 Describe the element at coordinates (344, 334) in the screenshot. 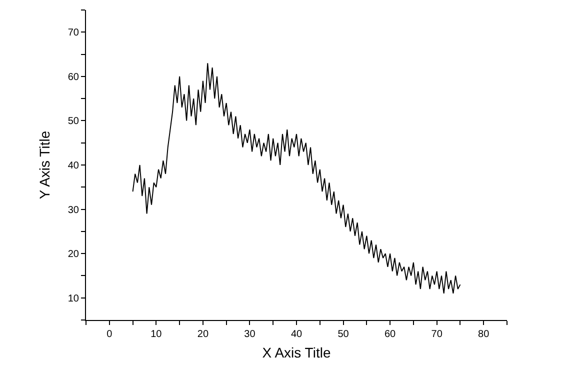

I see `x-tick-label: 50` at that location.